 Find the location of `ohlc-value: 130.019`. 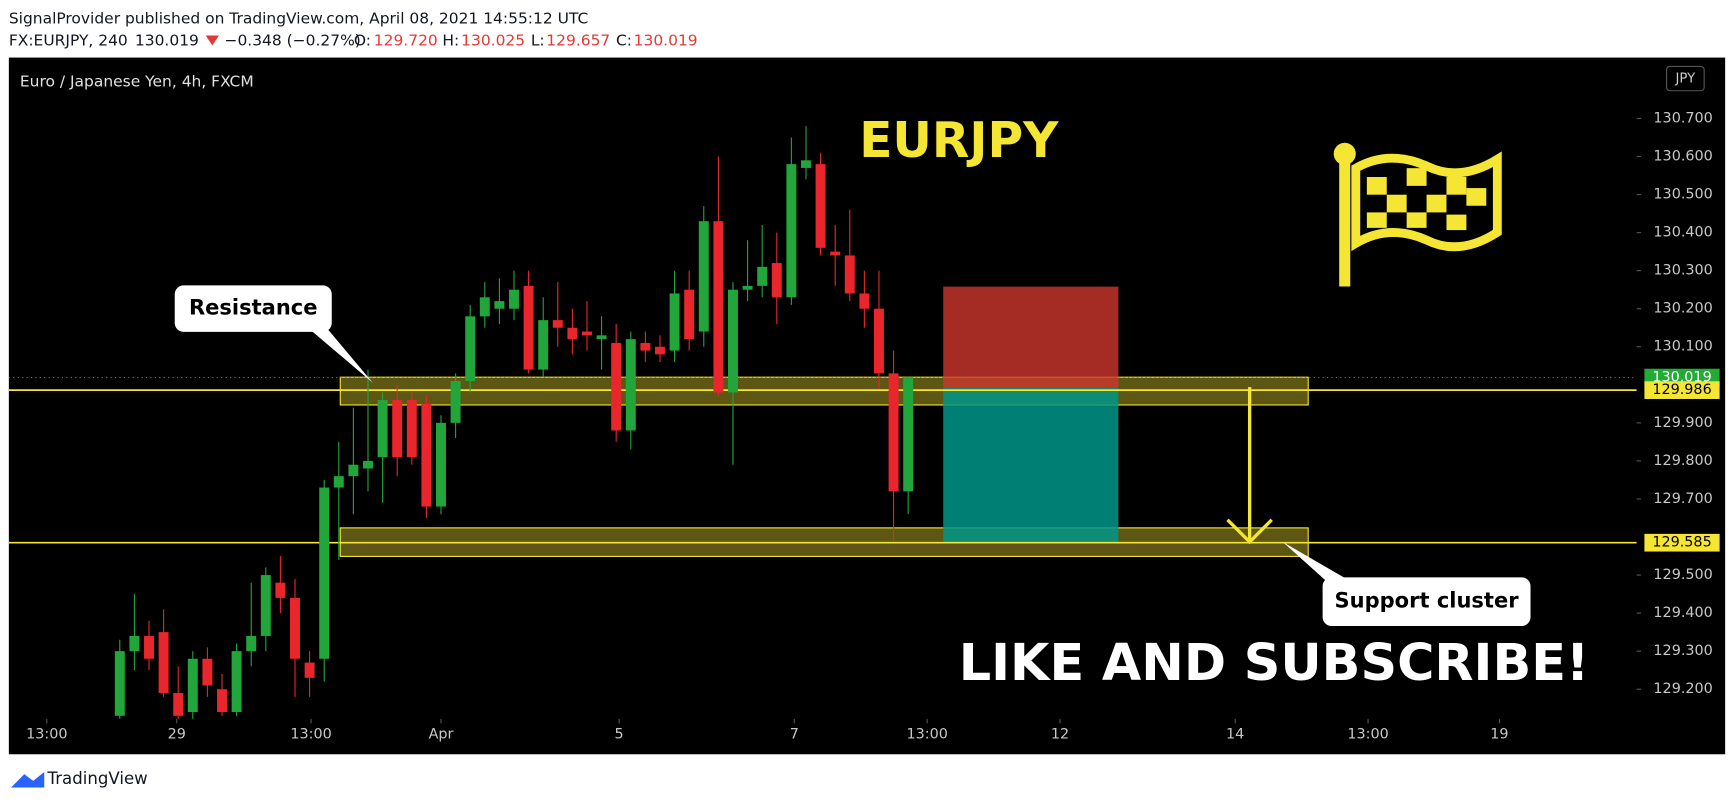

ohlc-value: 130.019 is located at coordinates (666, 40).